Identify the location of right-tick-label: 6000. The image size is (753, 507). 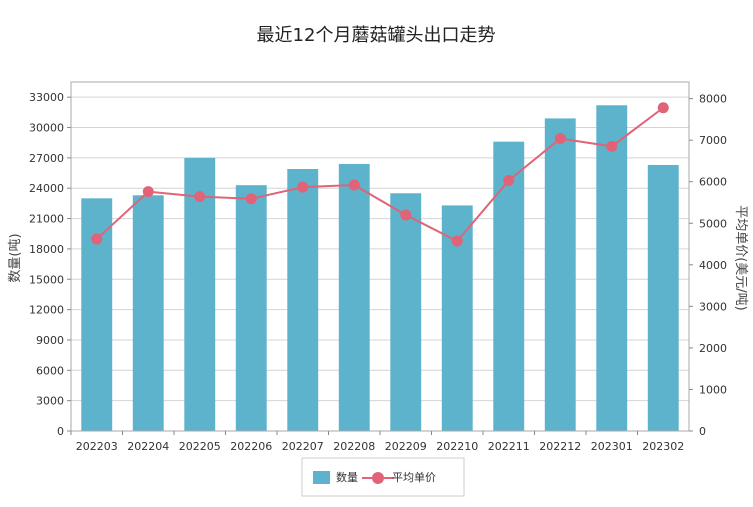
(713, 182).